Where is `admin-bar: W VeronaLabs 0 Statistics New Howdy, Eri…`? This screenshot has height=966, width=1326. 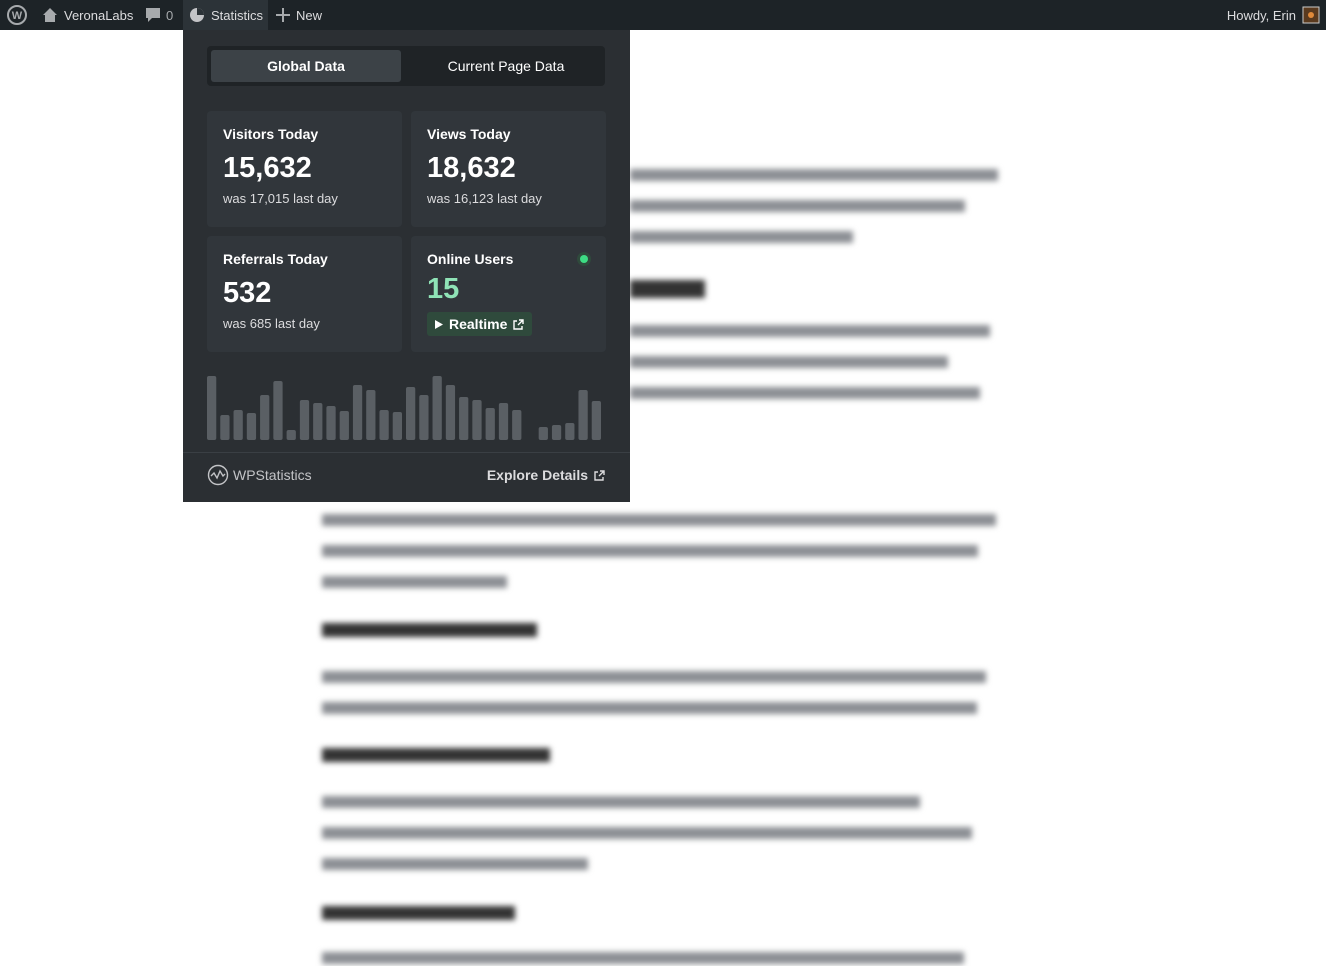 admin-bar: W VeronaLabs 0 Statistics New Howdy, Eri… is located at coordinates (663, 15).